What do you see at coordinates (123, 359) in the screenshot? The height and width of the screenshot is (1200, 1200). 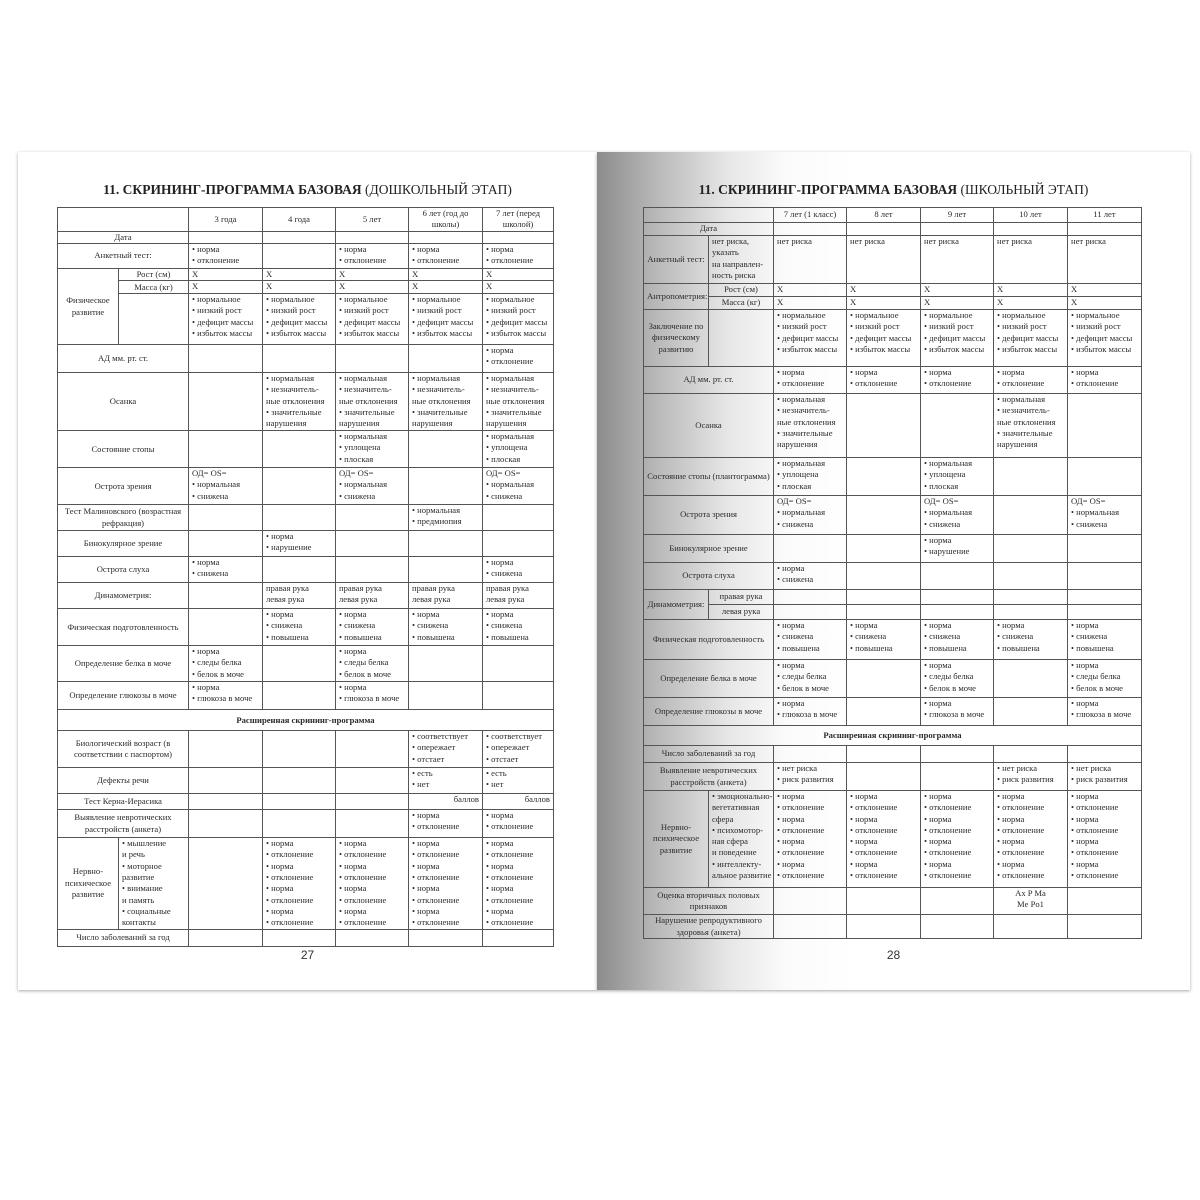 I see `row-label: АД мм. рт. ст.` at bounding box center [123, 359].